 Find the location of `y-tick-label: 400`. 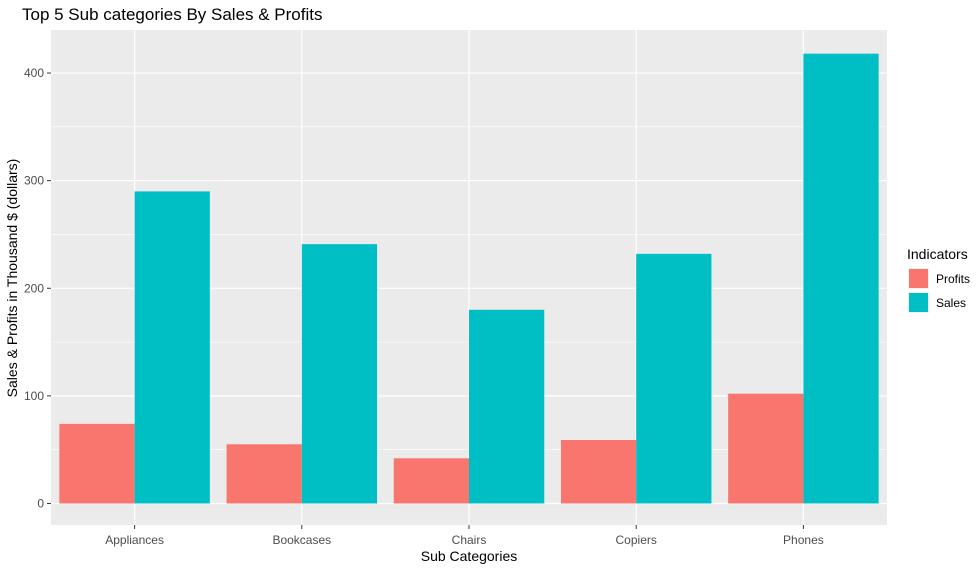

y-tick-label: 400 is located at coordinates (34, 73).